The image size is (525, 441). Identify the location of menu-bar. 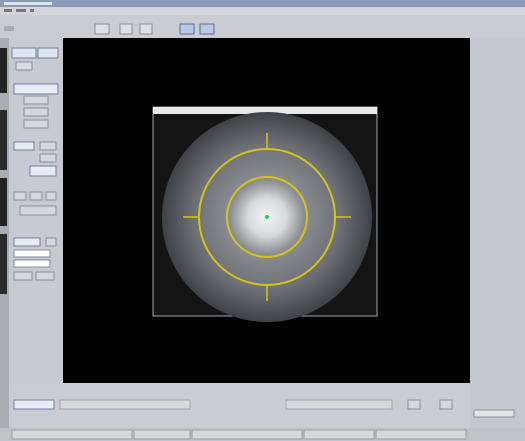
(262, 11).